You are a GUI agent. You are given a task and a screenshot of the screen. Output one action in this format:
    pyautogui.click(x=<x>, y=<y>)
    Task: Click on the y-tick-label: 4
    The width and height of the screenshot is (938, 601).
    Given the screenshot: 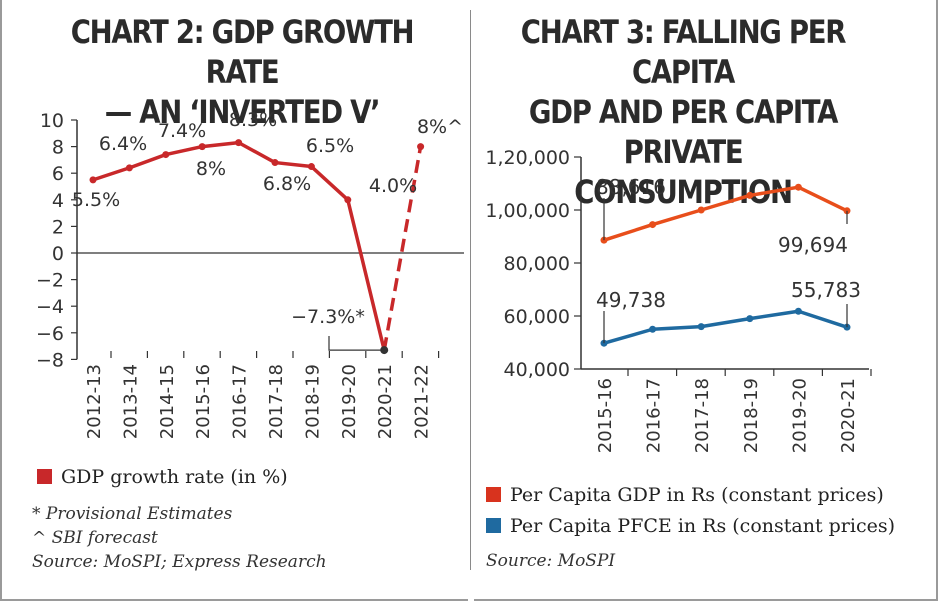 What is the action you would take?
    pyautogui.click(x=58, y=201)
    